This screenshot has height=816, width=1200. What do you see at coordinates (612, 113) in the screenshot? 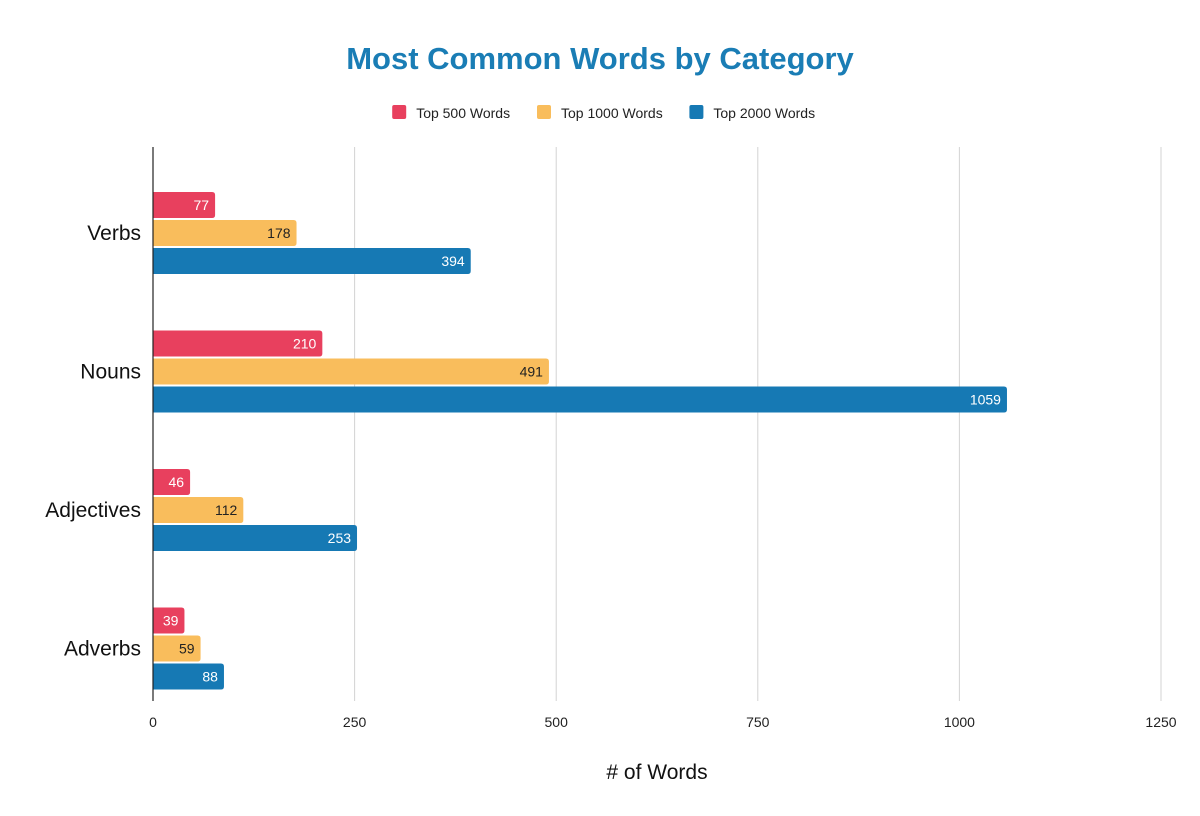
I see `legend-label: Top 1000 Words` at bounding box center [612, 113].